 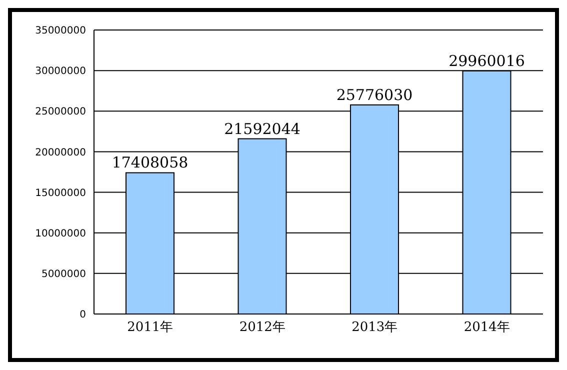 What do you see at coordinates (83, 315) in the screenshot?
I see `y-tick-label: 0` at bounding box center [83, 315].